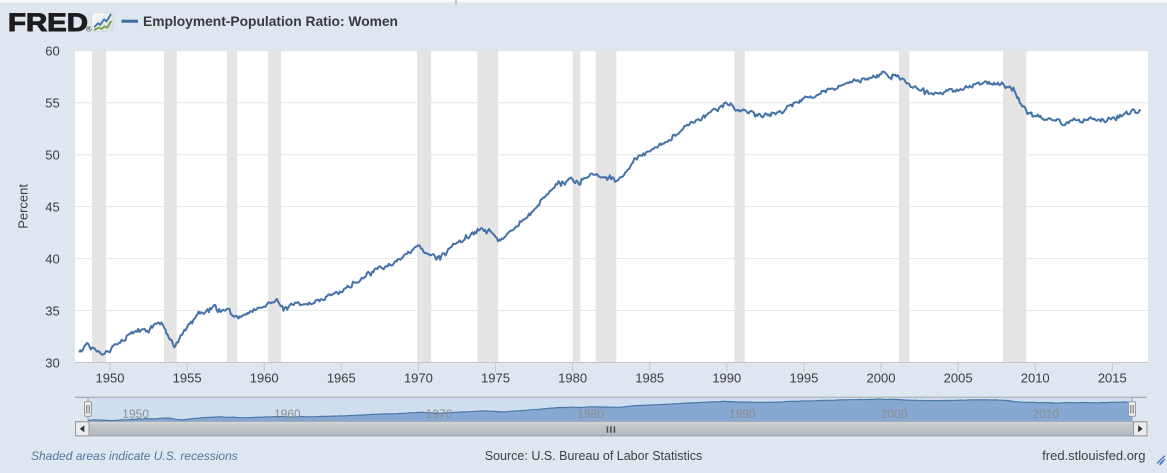 The width and height of the screenshot is (1167, 473). I want to click on svg-text: 50, so click(52, 155).